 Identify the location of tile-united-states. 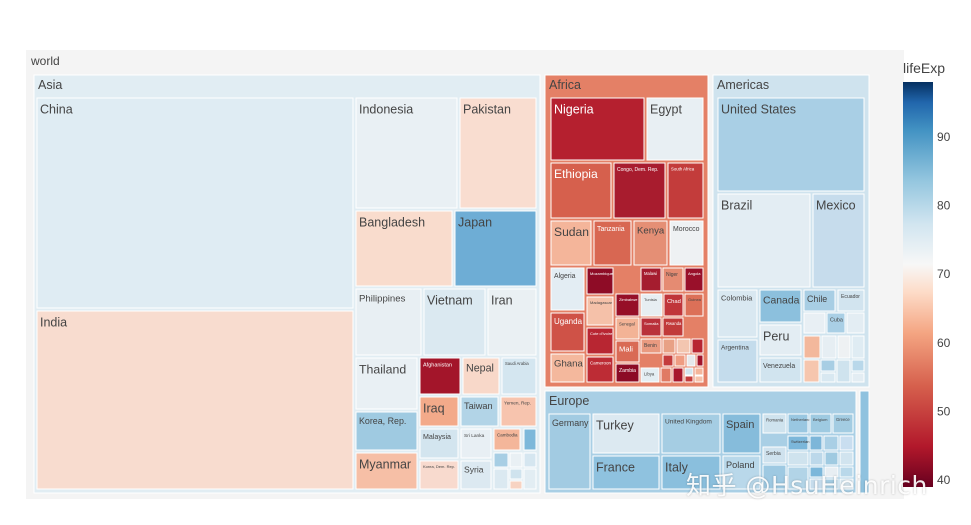
(791, 144).